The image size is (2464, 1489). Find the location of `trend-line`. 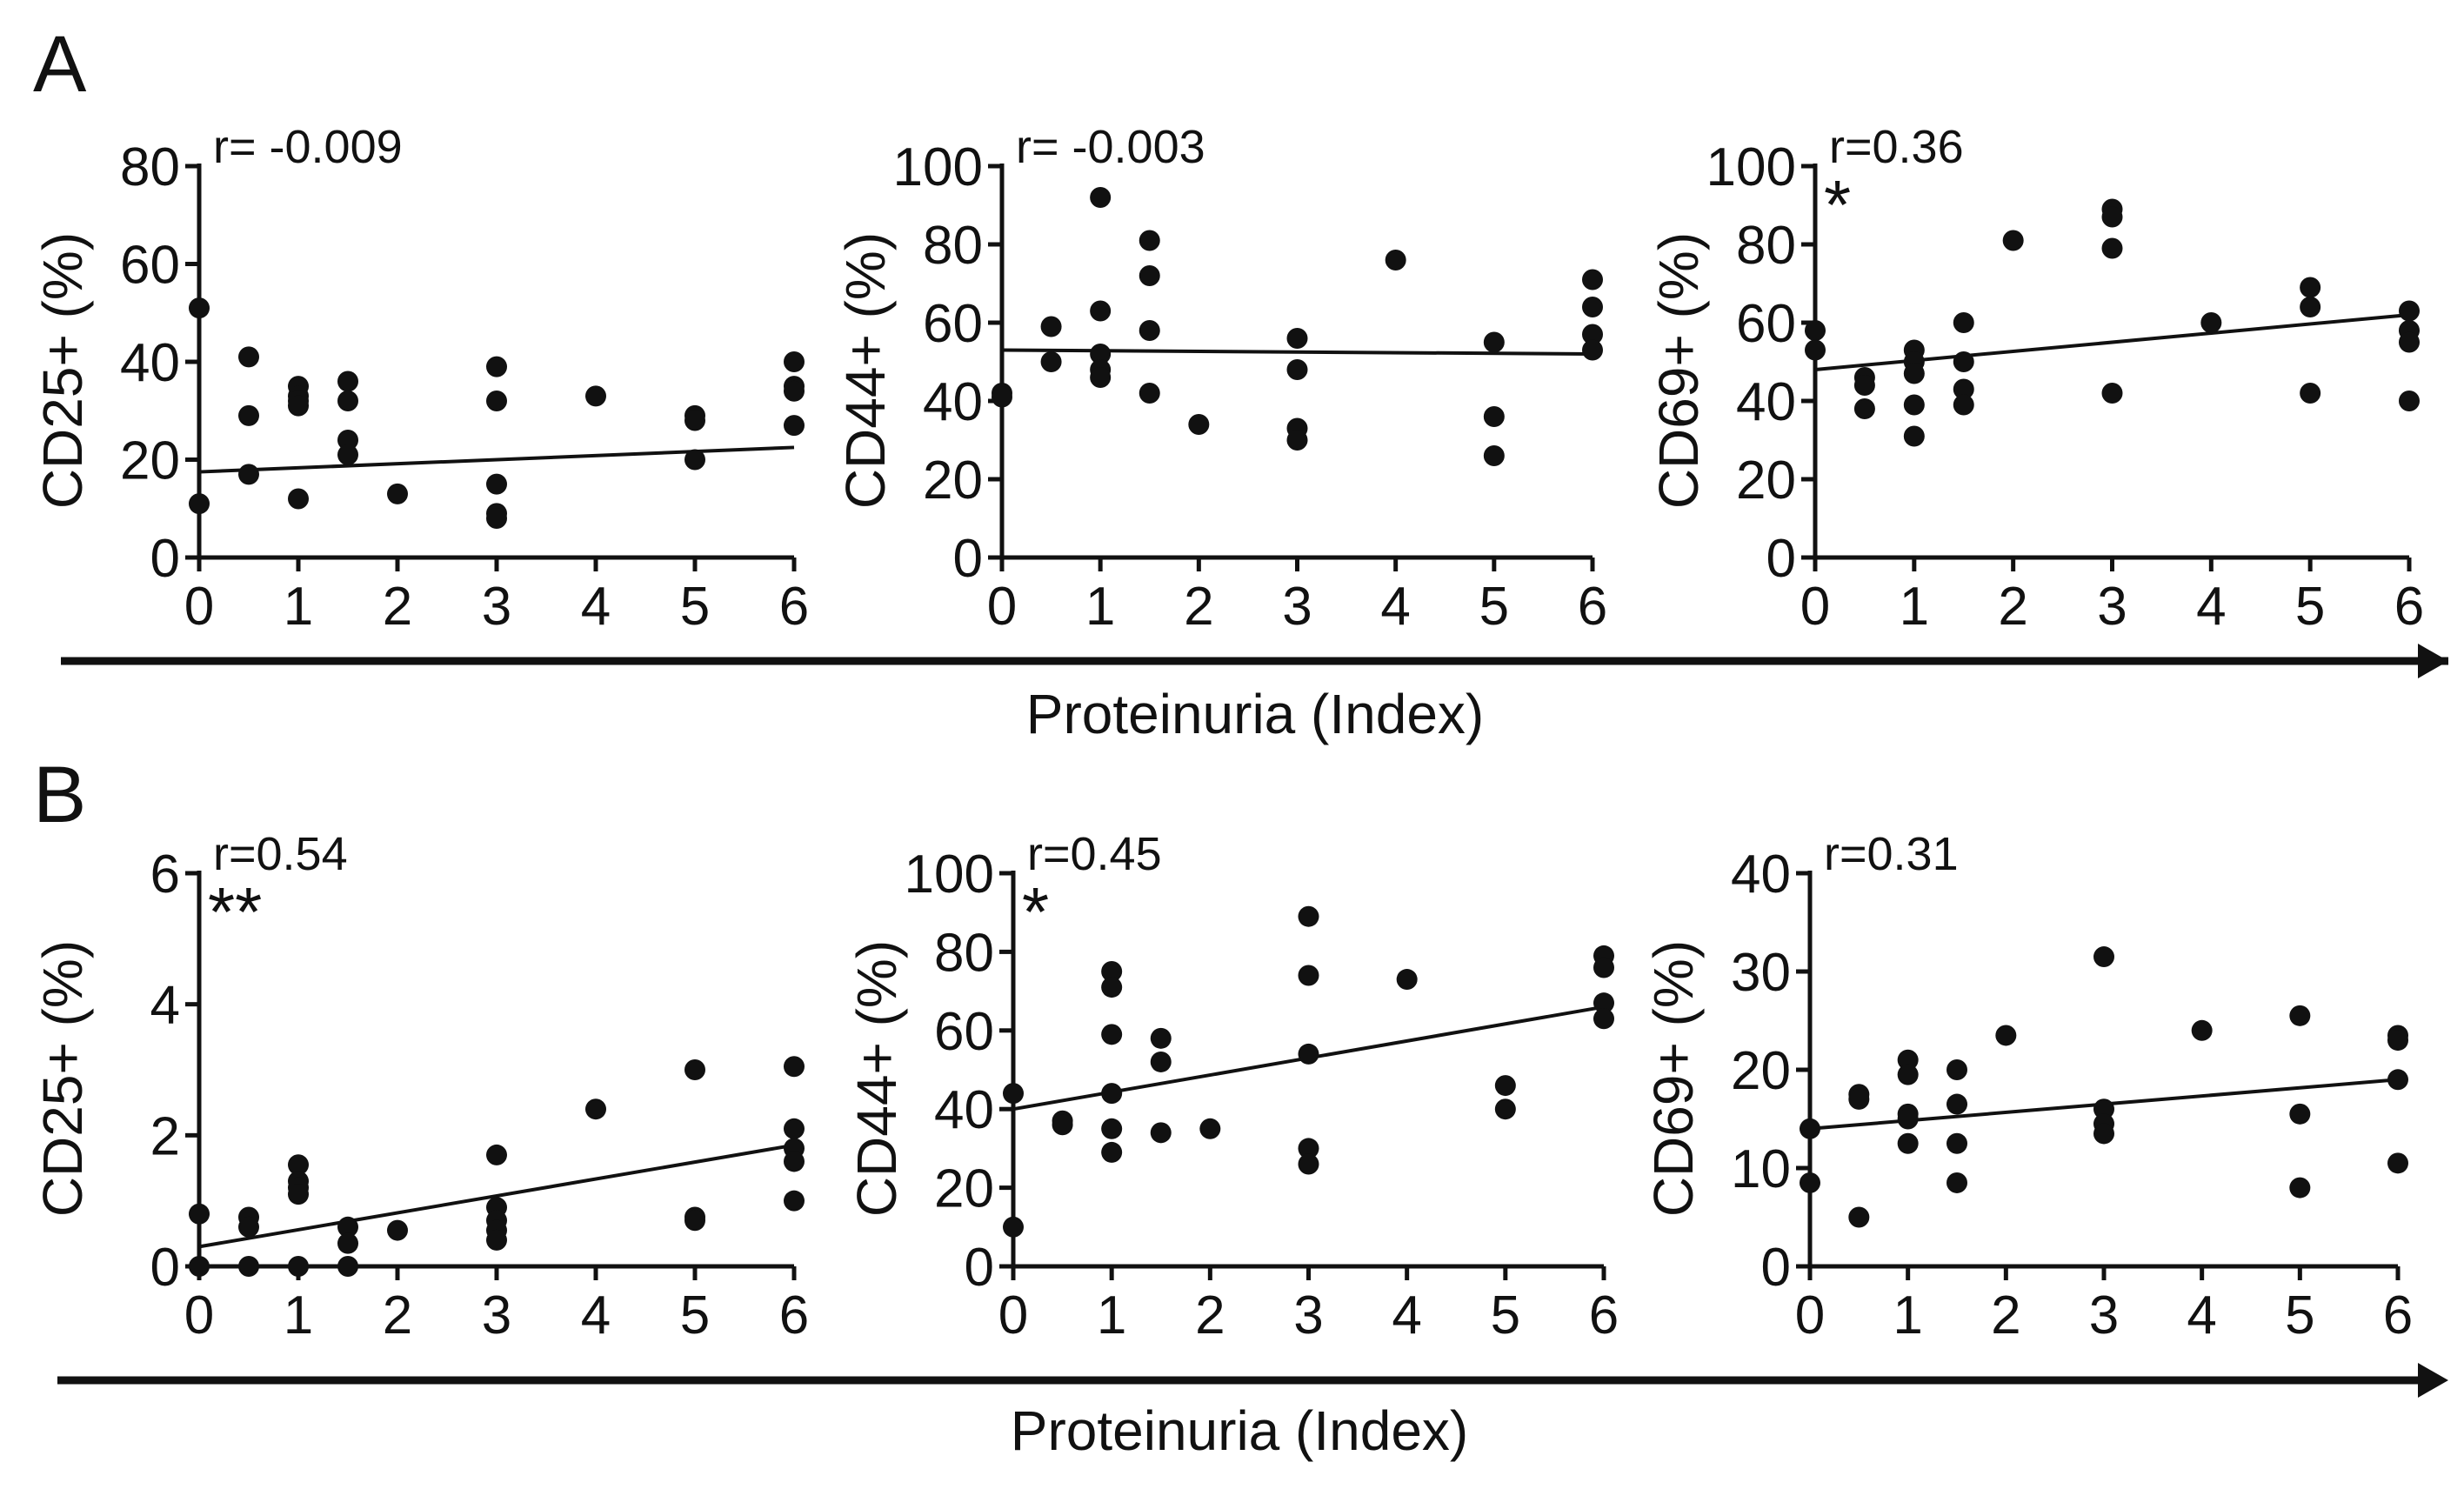

trend-line is located at coordinates (496, 1196).